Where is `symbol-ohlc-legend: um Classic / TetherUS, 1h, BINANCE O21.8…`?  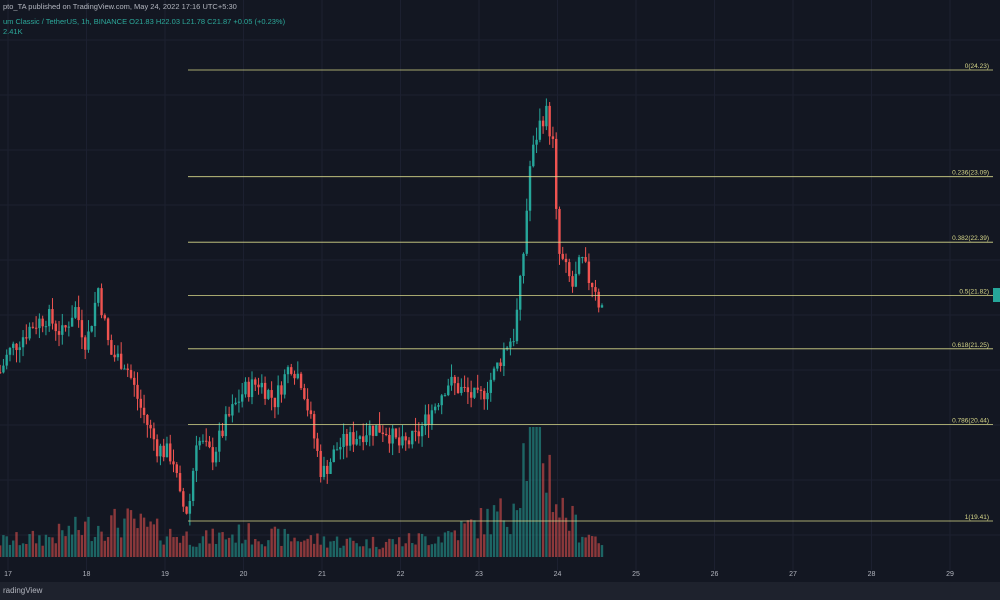
symbol-ohlc-legend: um Classic / TetherUS, 1h, BINANCE O21.8… is located at coordinates (144, 21).